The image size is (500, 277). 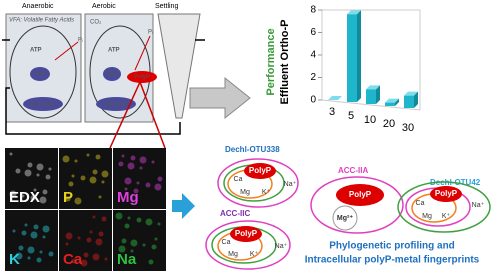 I want to click on x-tick-label: 10, so click(x=370, y=120).